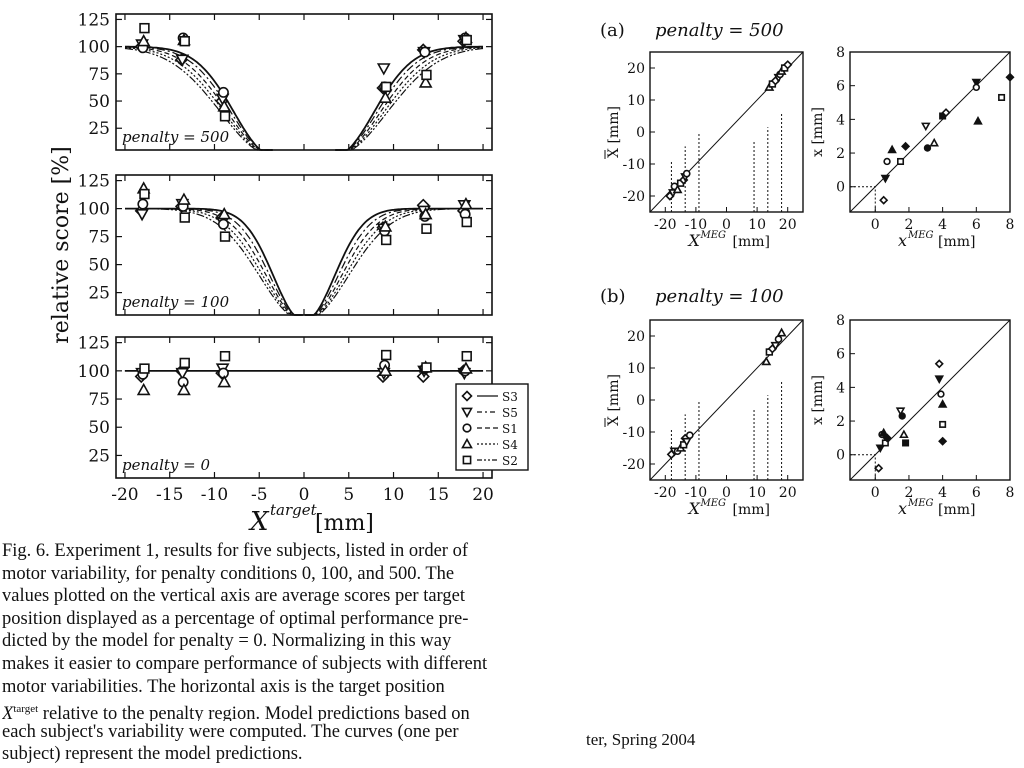  Describe the element at coordinates (394, 495) in the screenshot. I see `x-tick-label: 10` at that location.